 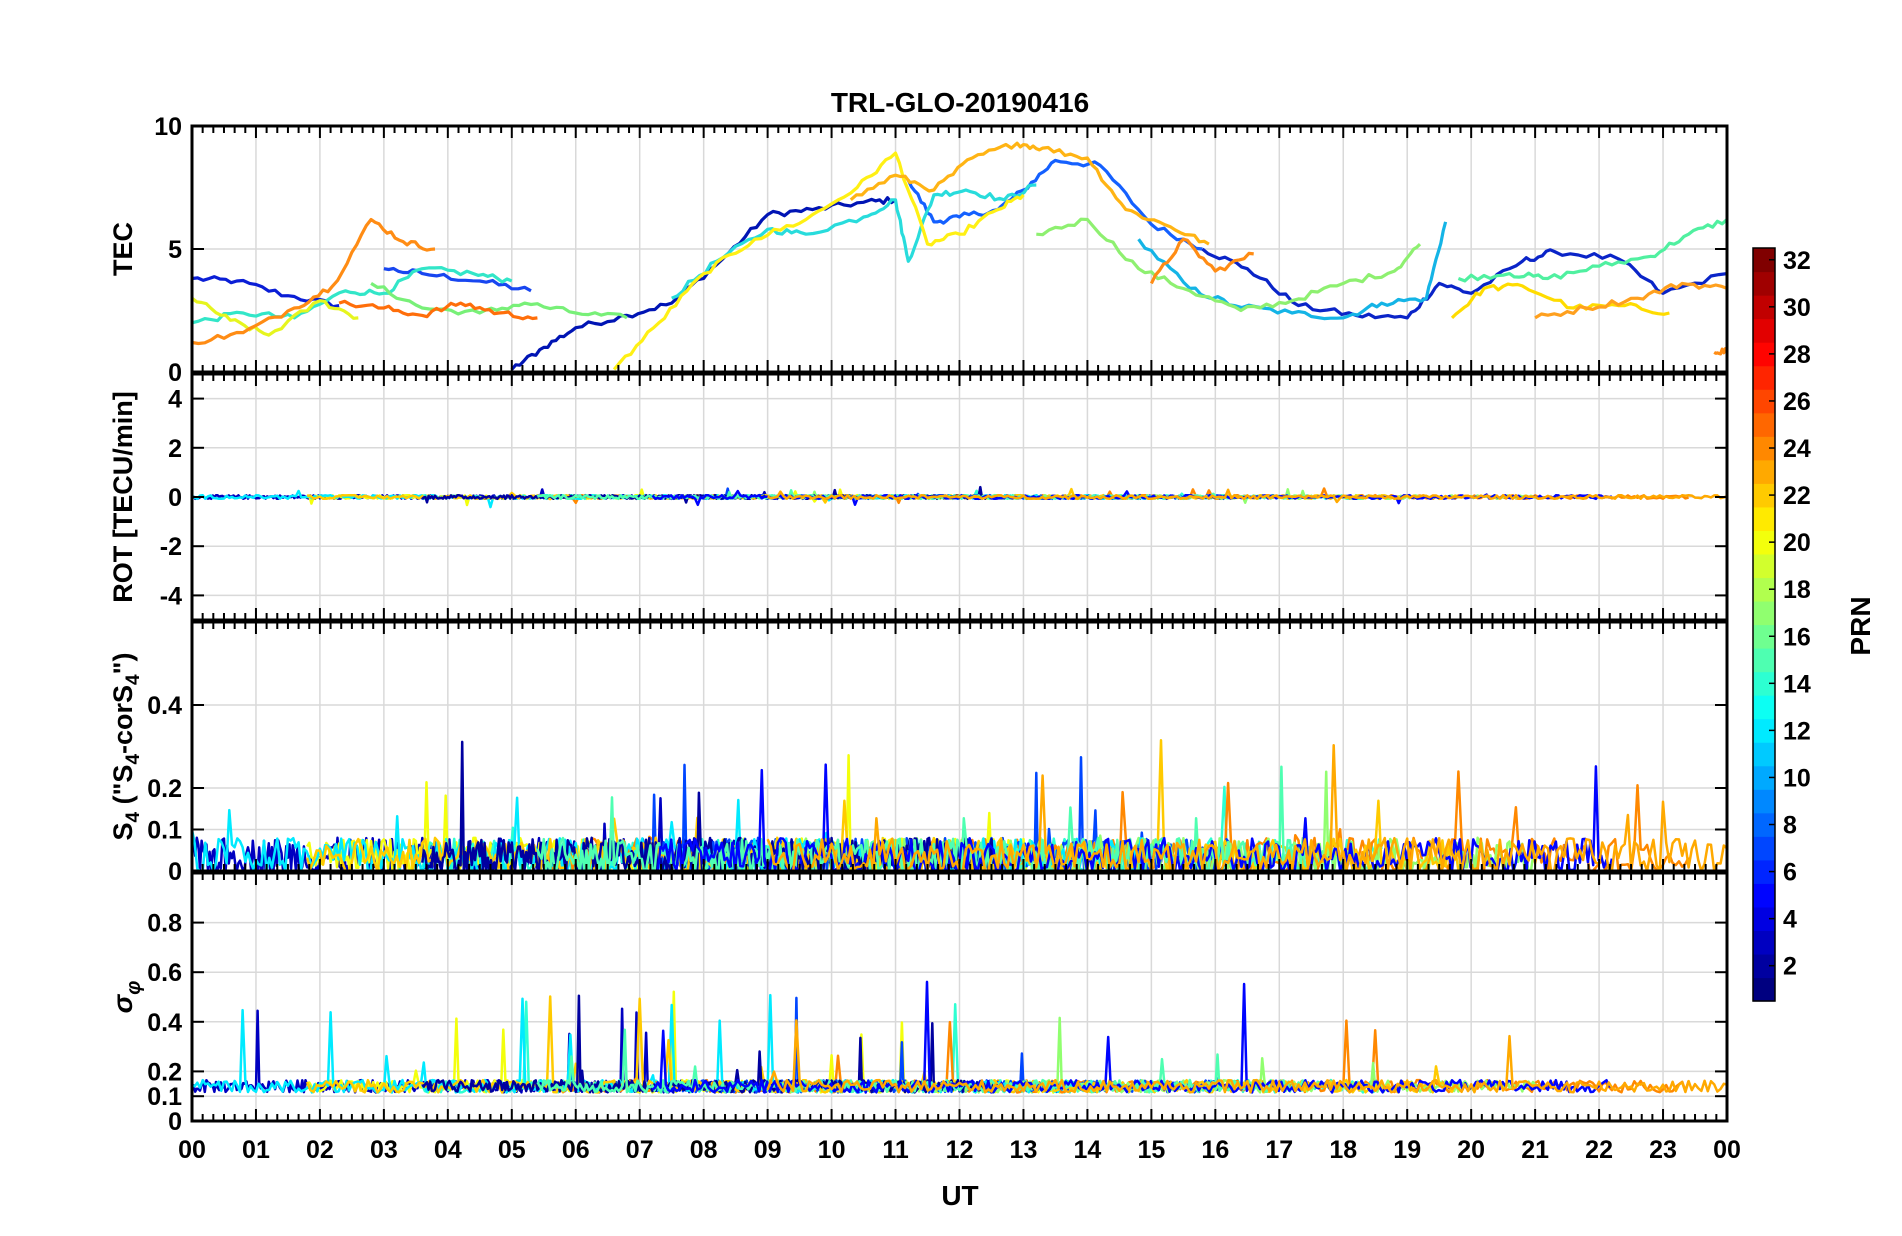 What do you see at coordinates (1279, 1150) in the screenshot?
I see `x-tick-label: 17` at bounding box center [1279, 1150].